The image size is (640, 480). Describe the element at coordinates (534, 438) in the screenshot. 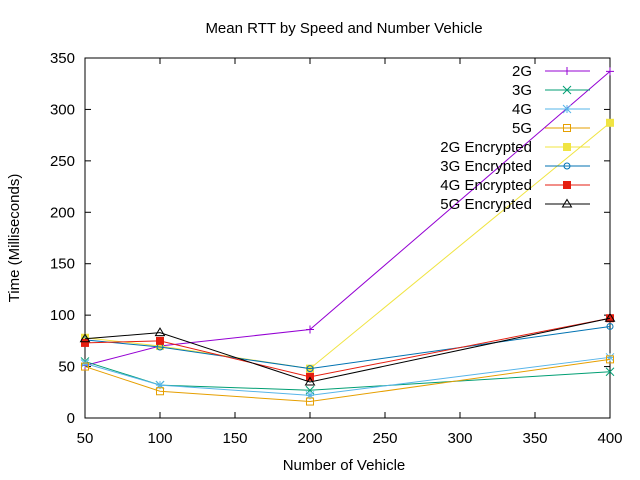

I see `x-tick-label: 350` at that location.